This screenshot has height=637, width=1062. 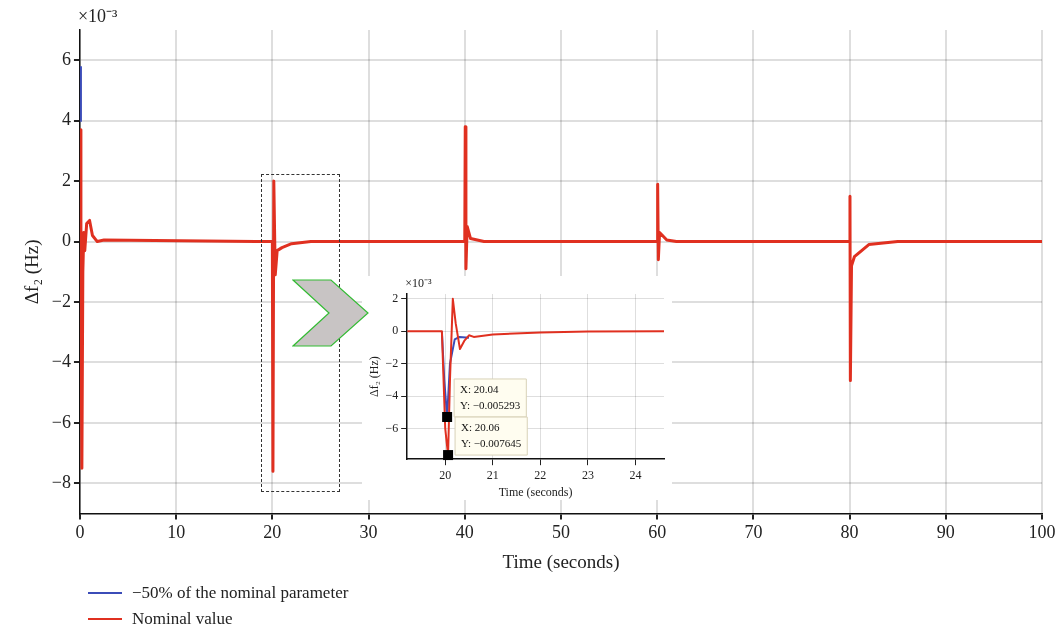 I want to click on x-tick-label: 60, so click(x=657, y=532).